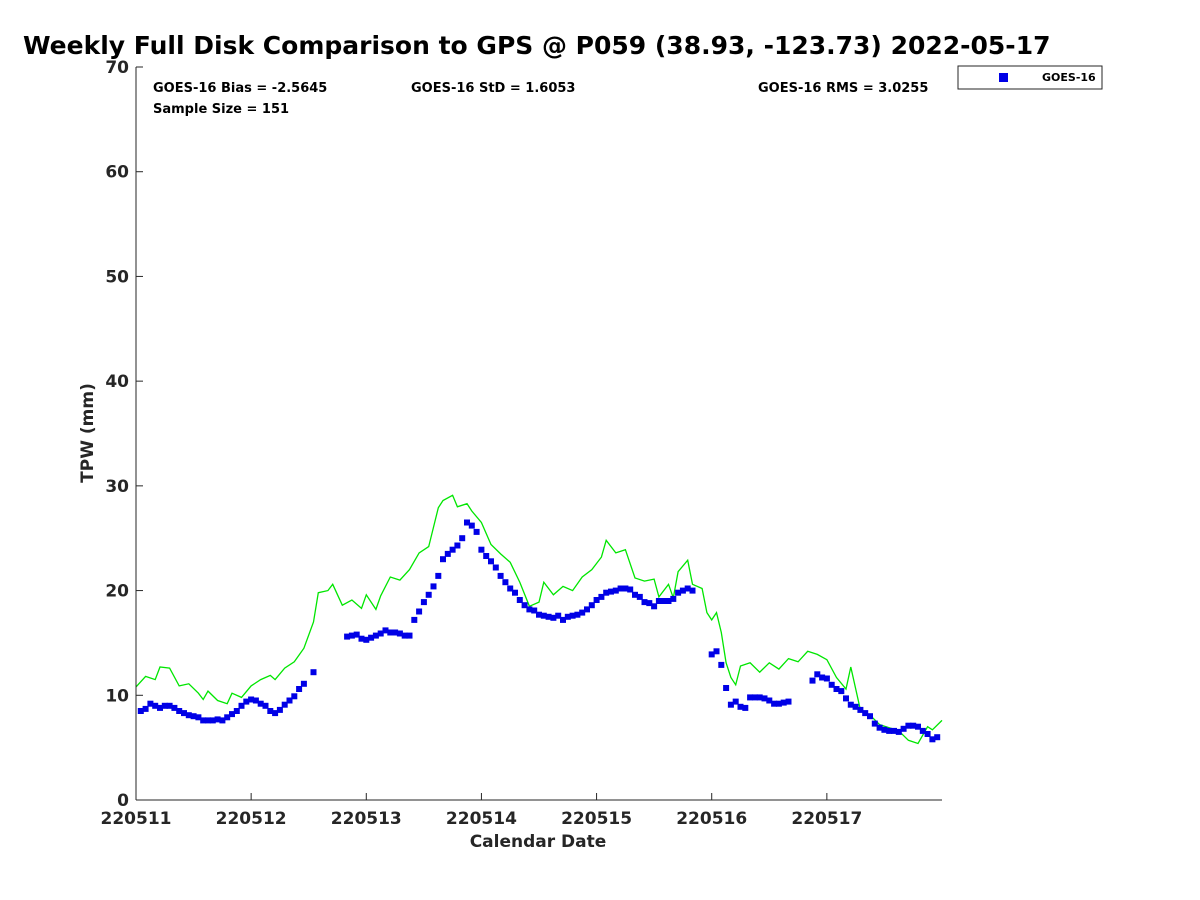  I want to click on y-tick-label: 30, so click(117, 487).